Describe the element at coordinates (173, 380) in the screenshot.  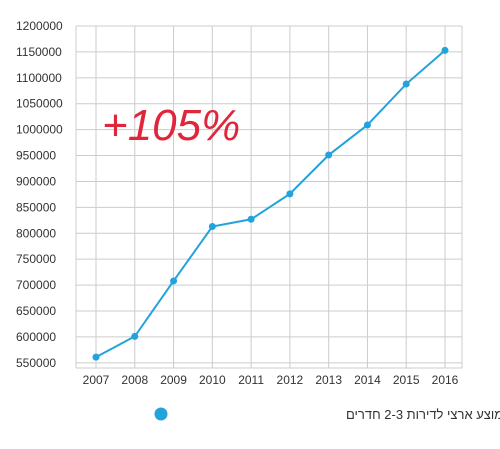
I see `x-tick-label: 2009` at that location.